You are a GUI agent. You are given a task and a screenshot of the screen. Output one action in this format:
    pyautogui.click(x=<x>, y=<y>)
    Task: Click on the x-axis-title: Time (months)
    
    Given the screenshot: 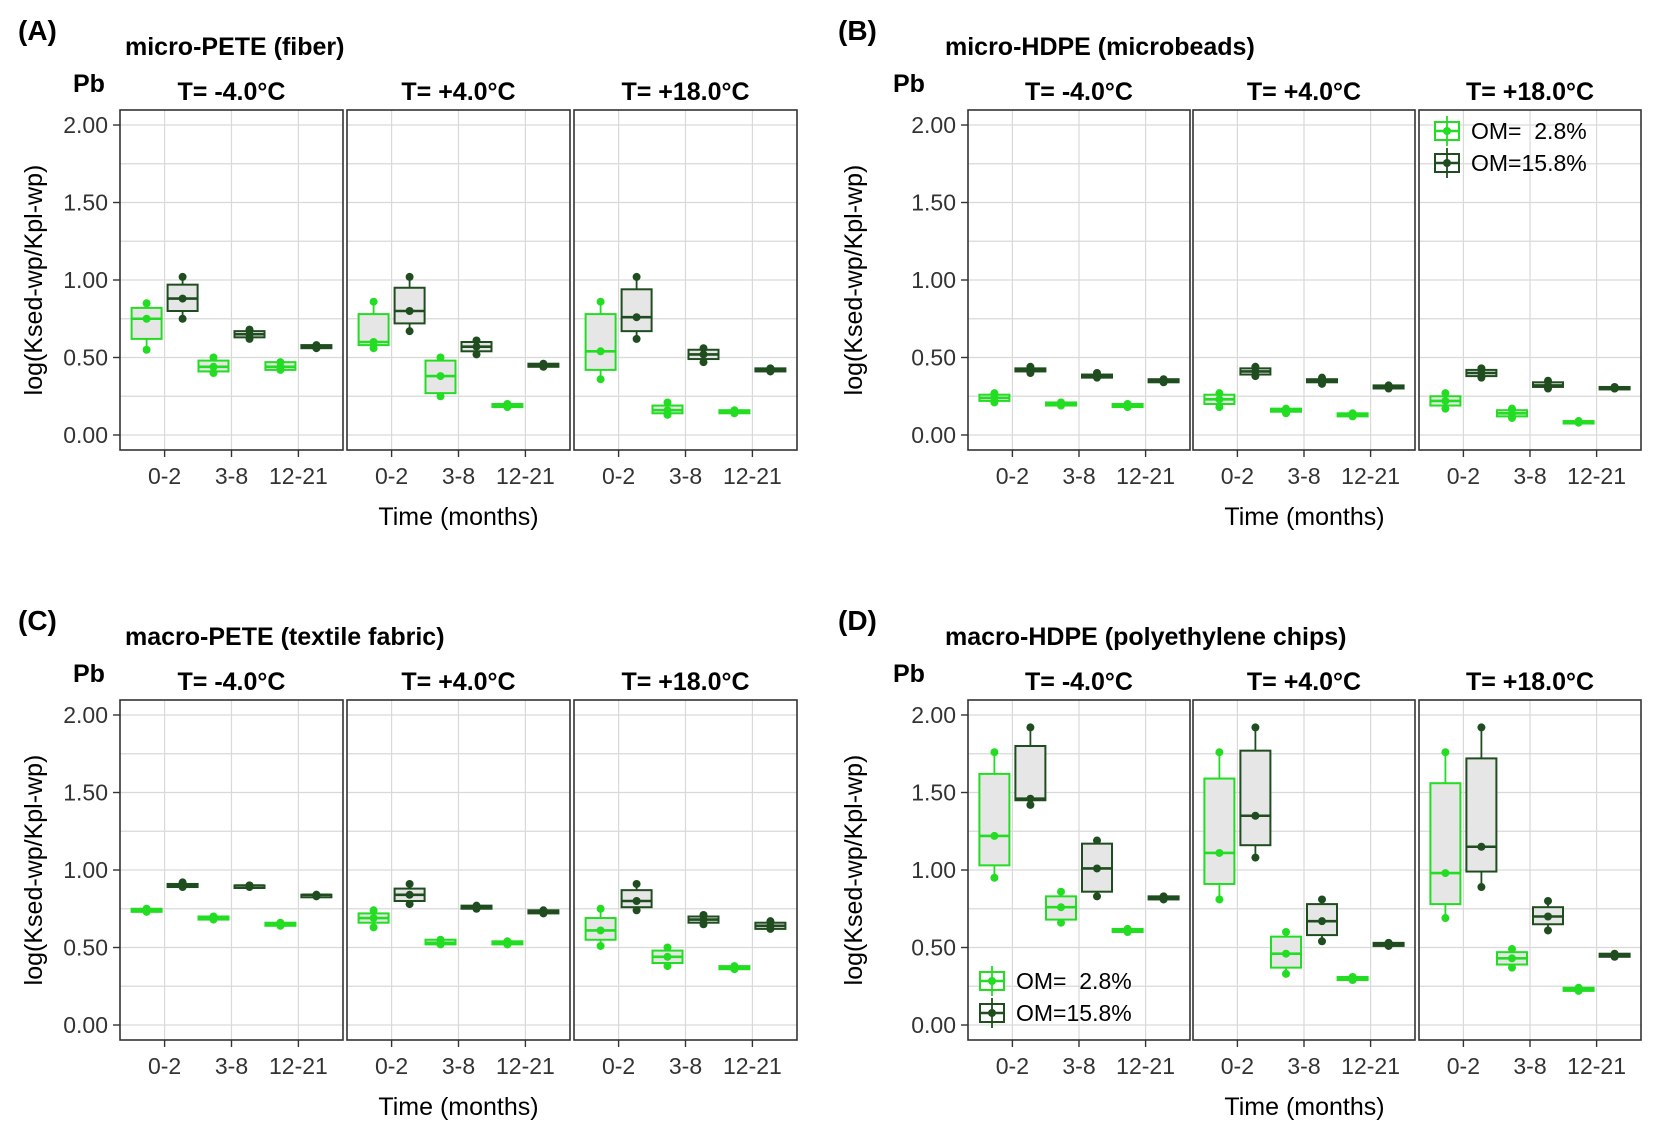 What is the action you would take?
    pyautogui.click(x=458, y=1107)
    